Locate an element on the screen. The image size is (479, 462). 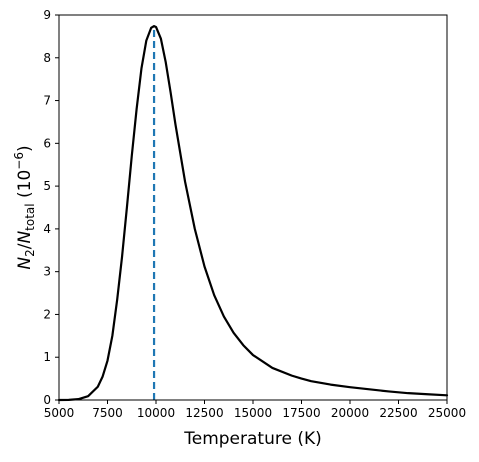
x-tick-label: 12500 is located at coordinates (204, 413).